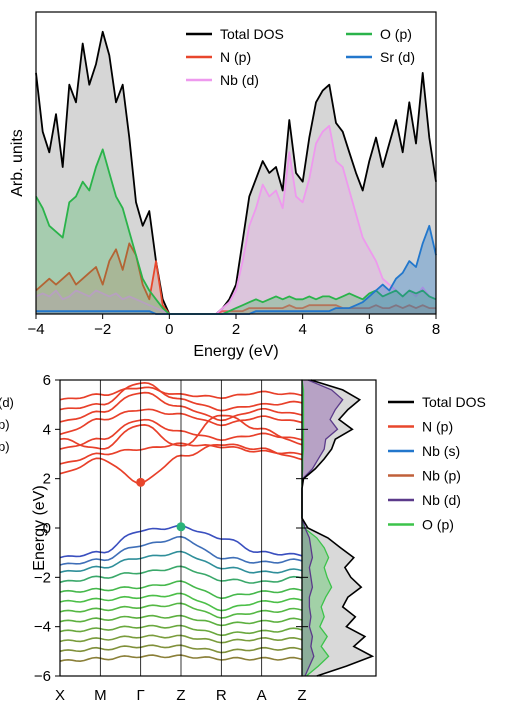 Image resolution: width=511 pixels, height=709 pixels. What do you see at coordinates (441, 500) in the screenshot?
I see `band-legend-label-nb-d: Nb (d)` at bounding box center [441, 500].